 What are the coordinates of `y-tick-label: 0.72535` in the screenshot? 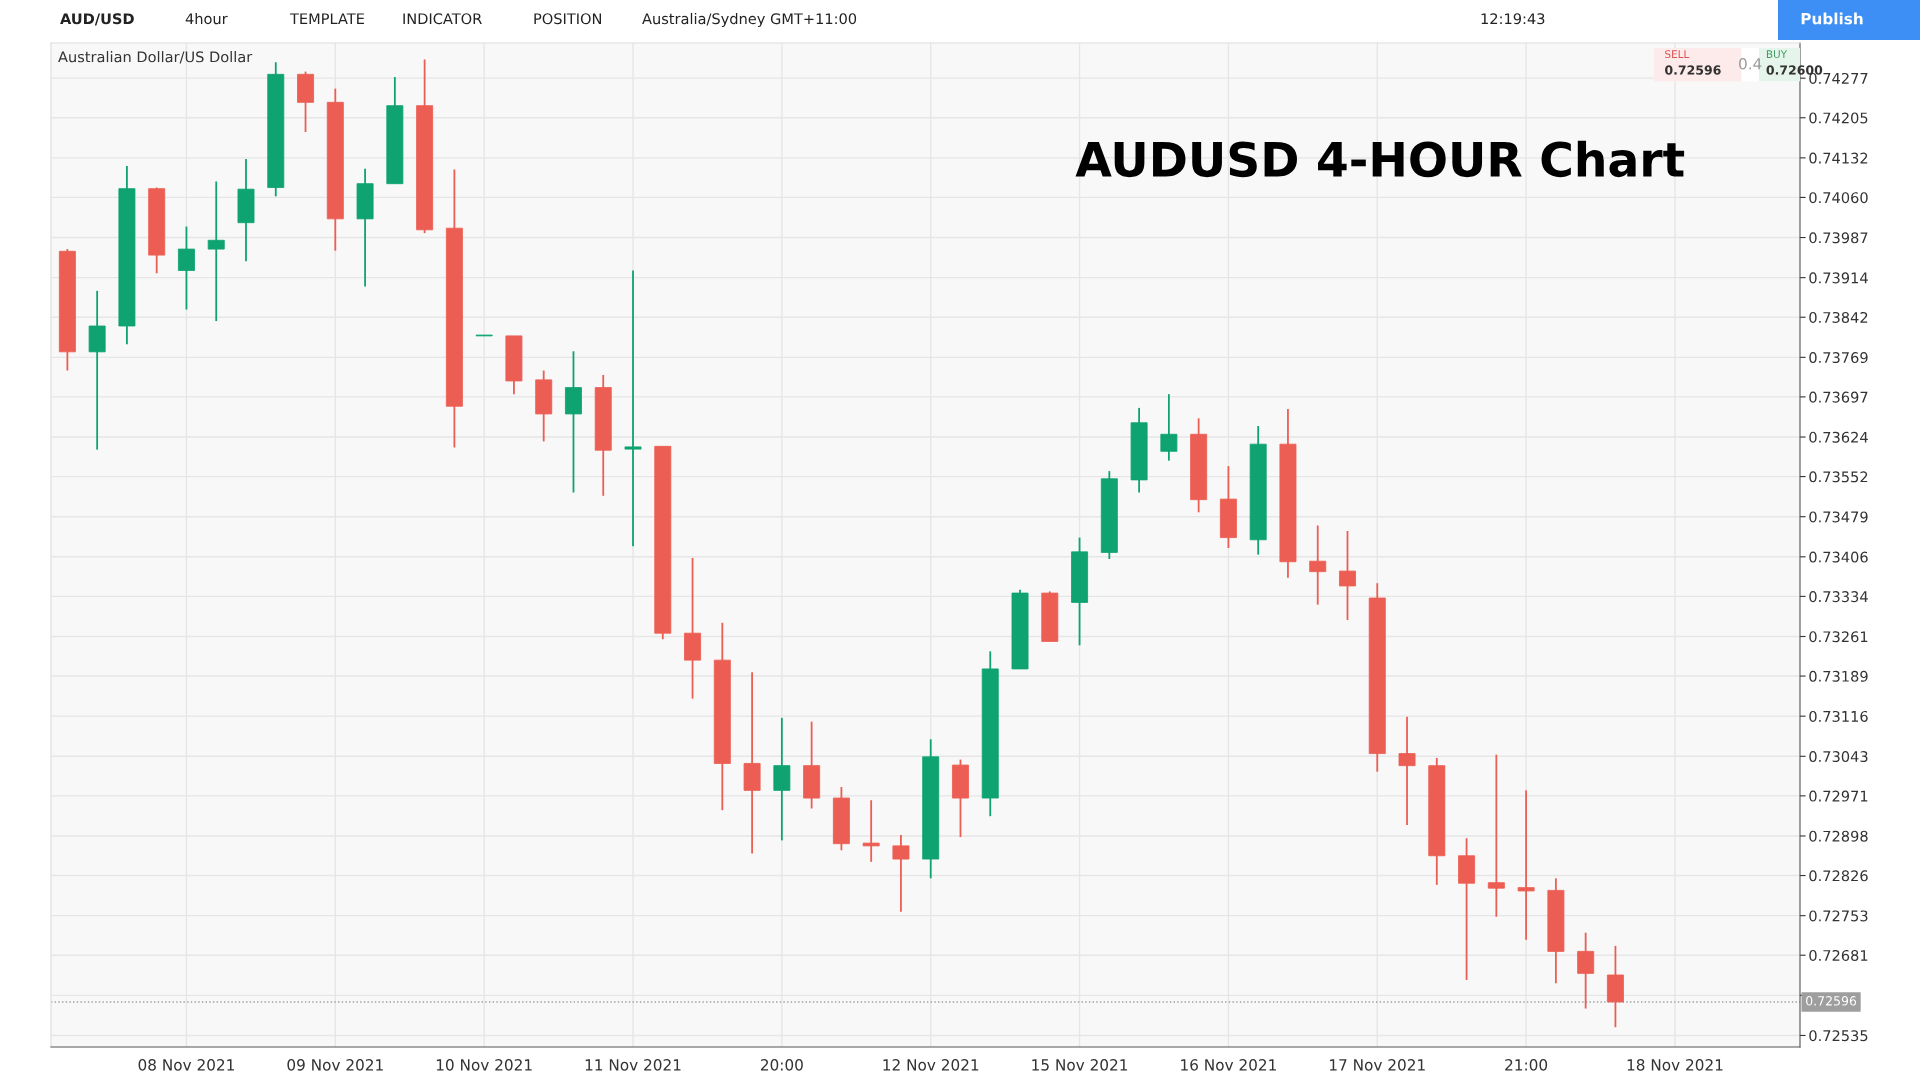 It's located at (1838, 1036).